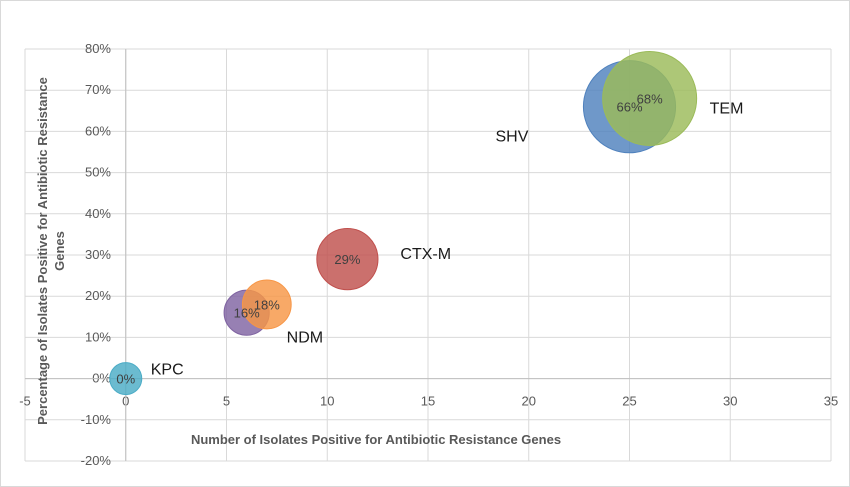 This screenshot has width=850, height=487. Describe the element at coordinates (96, 419) in the screenshot. I see `y-tick-label: -10%` at that location.